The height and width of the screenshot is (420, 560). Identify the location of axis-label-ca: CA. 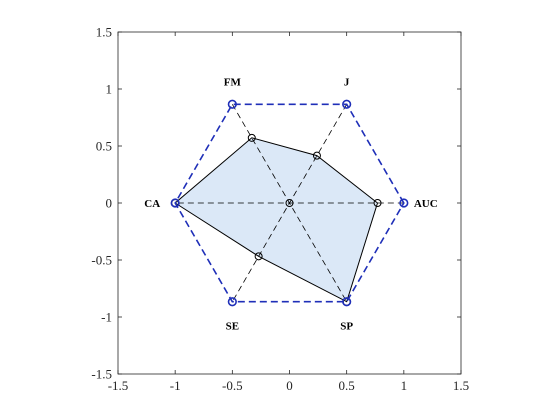
(152, 204).